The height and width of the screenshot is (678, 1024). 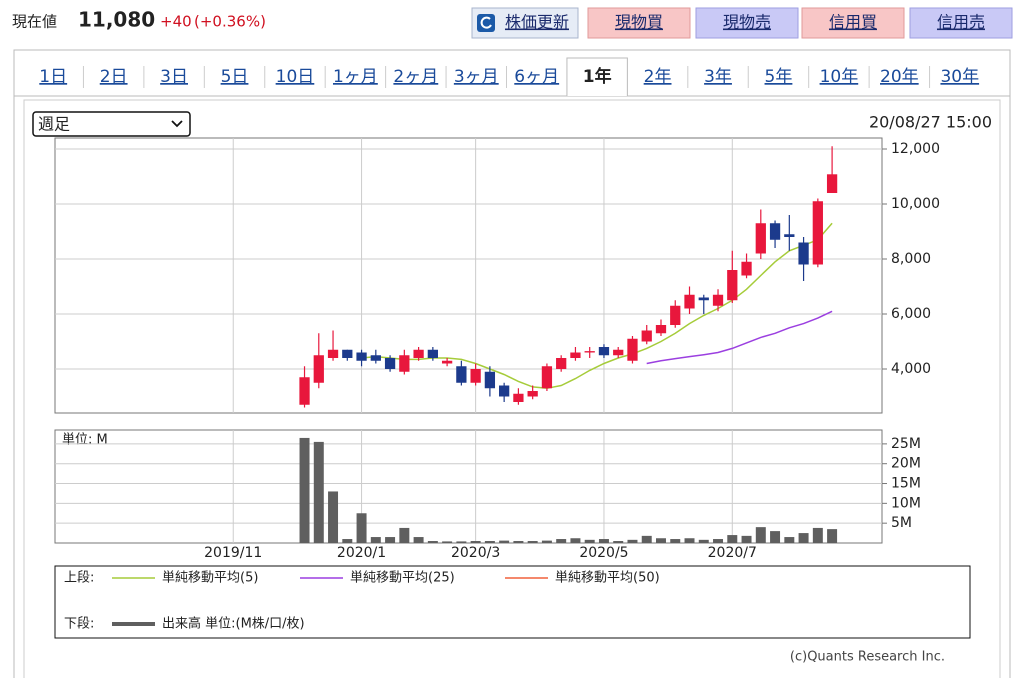 What do you see at coordinates (233, 553) in the screenshot?
I see `x-tick-label: 2019/11` at bounding box center [233, 553].